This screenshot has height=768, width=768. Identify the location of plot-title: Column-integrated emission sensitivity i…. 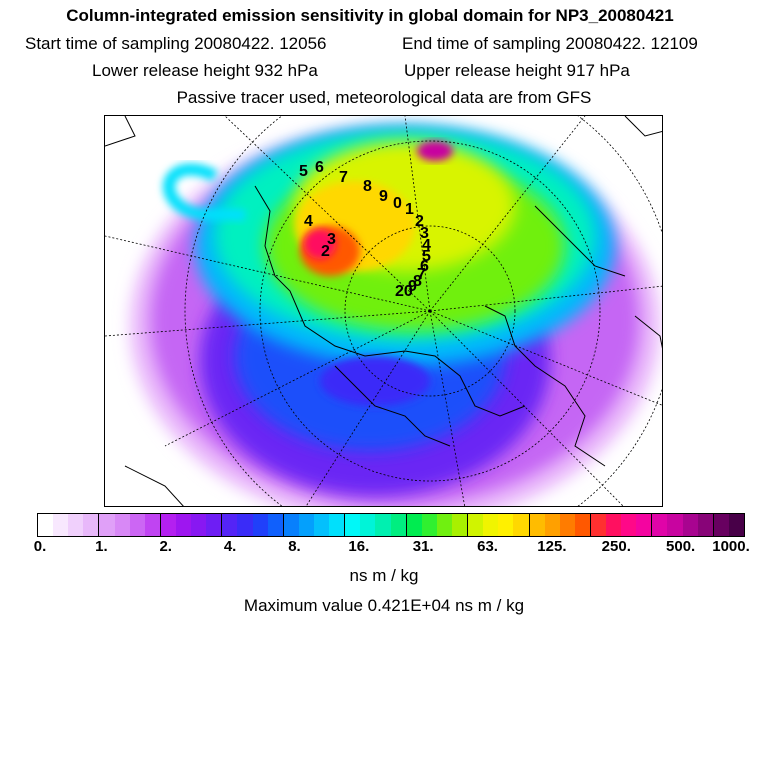
(370, 15).